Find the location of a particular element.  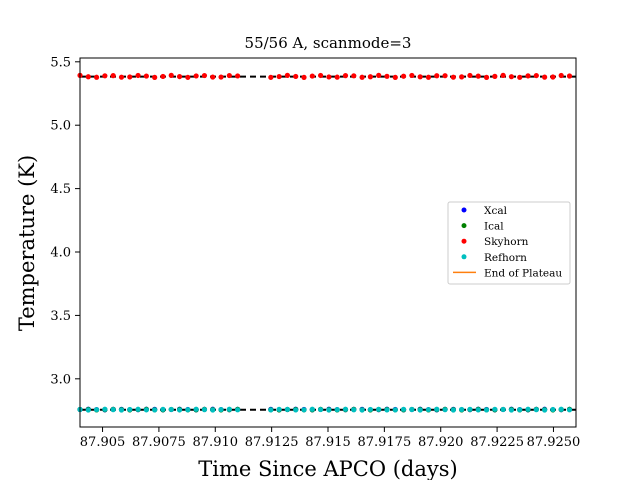

y-tick-label: 3.0 is located at coordinates (60, 379).